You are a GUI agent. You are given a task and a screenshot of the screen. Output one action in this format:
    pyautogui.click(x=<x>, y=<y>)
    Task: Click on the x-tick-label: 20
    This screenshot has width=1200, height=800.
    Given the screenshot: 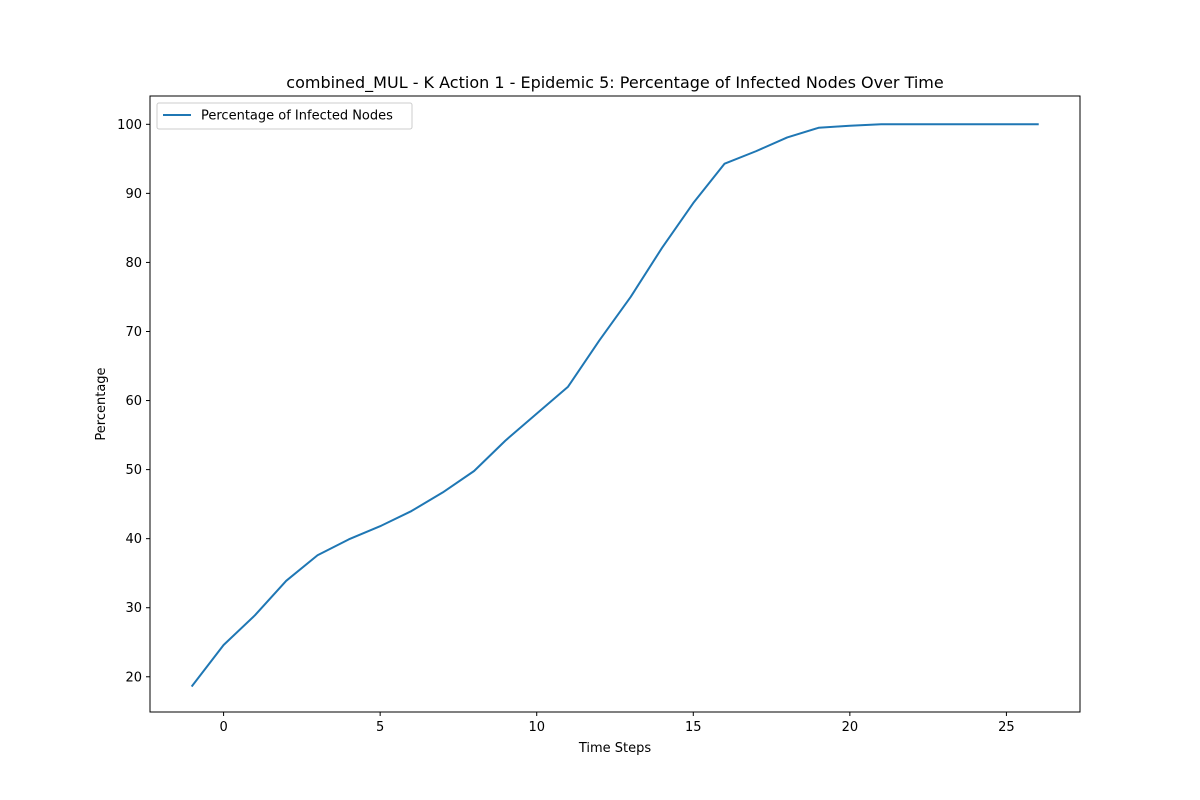 What is the action you would take?
    pyautogui.click(x=850, y=727)
    